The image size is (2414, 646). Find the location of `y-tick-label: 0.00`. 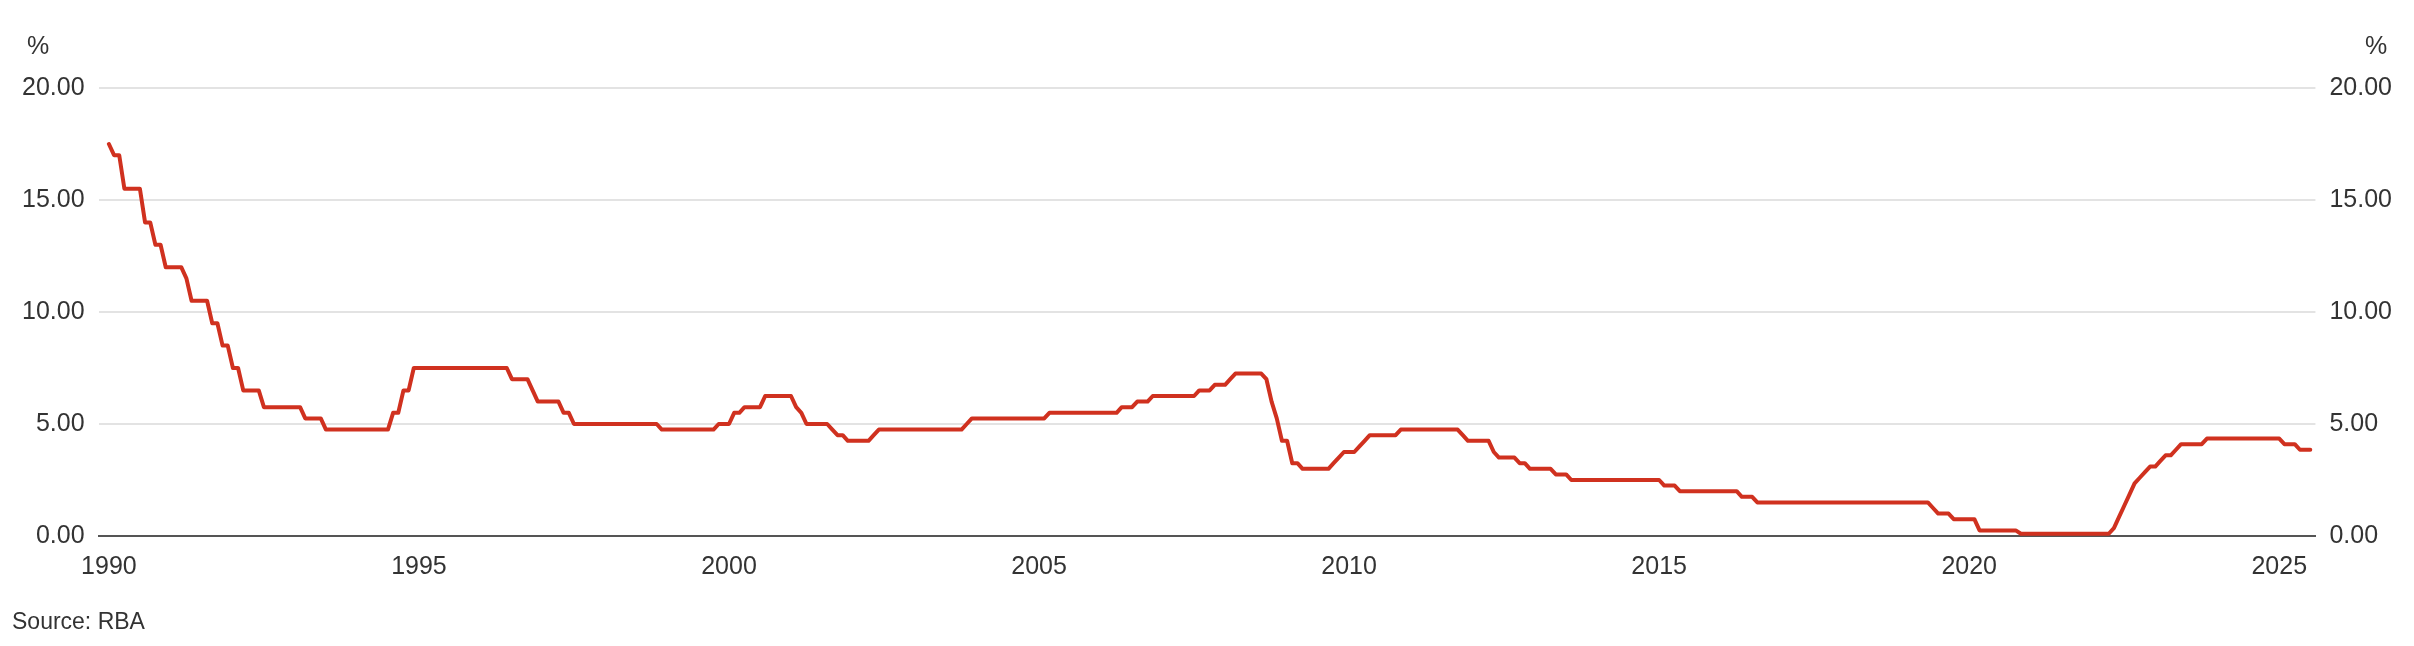

y-tick-label: 0.00 is located at coordinates (60, 533).